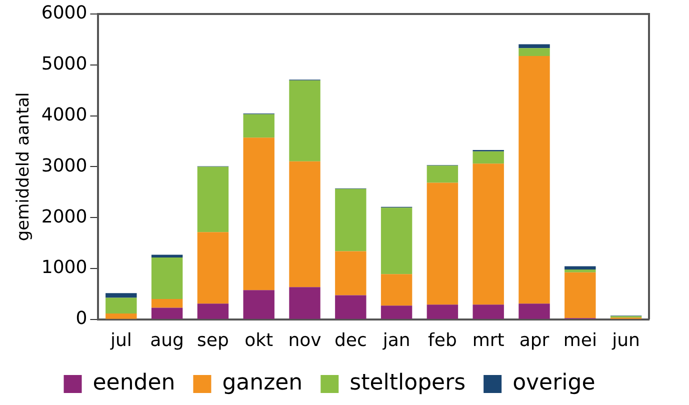 The image size is (689, 405). I want to click on y-tick-label: 3000, so click(64, 165).